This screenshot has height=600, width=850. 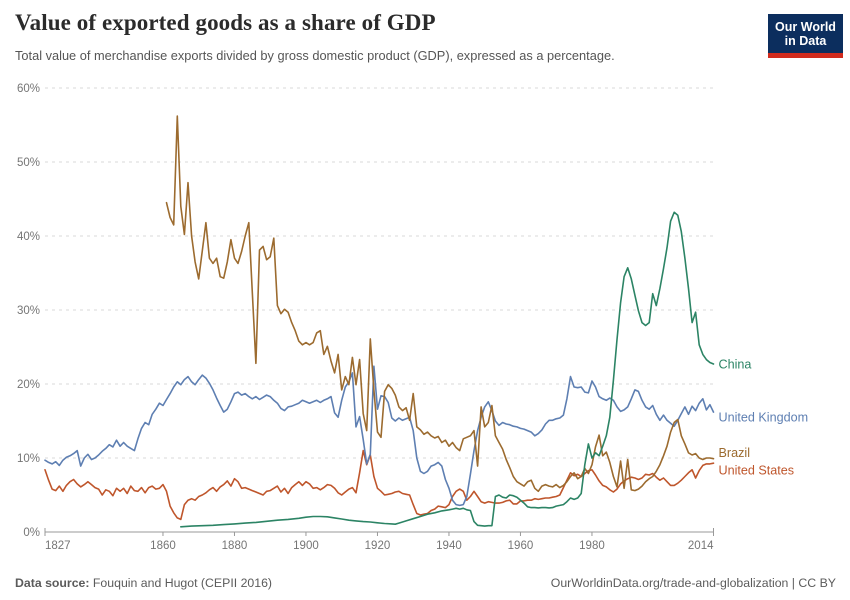 I want to click on x-tick-label: 2014, so click(x=701, y=546).